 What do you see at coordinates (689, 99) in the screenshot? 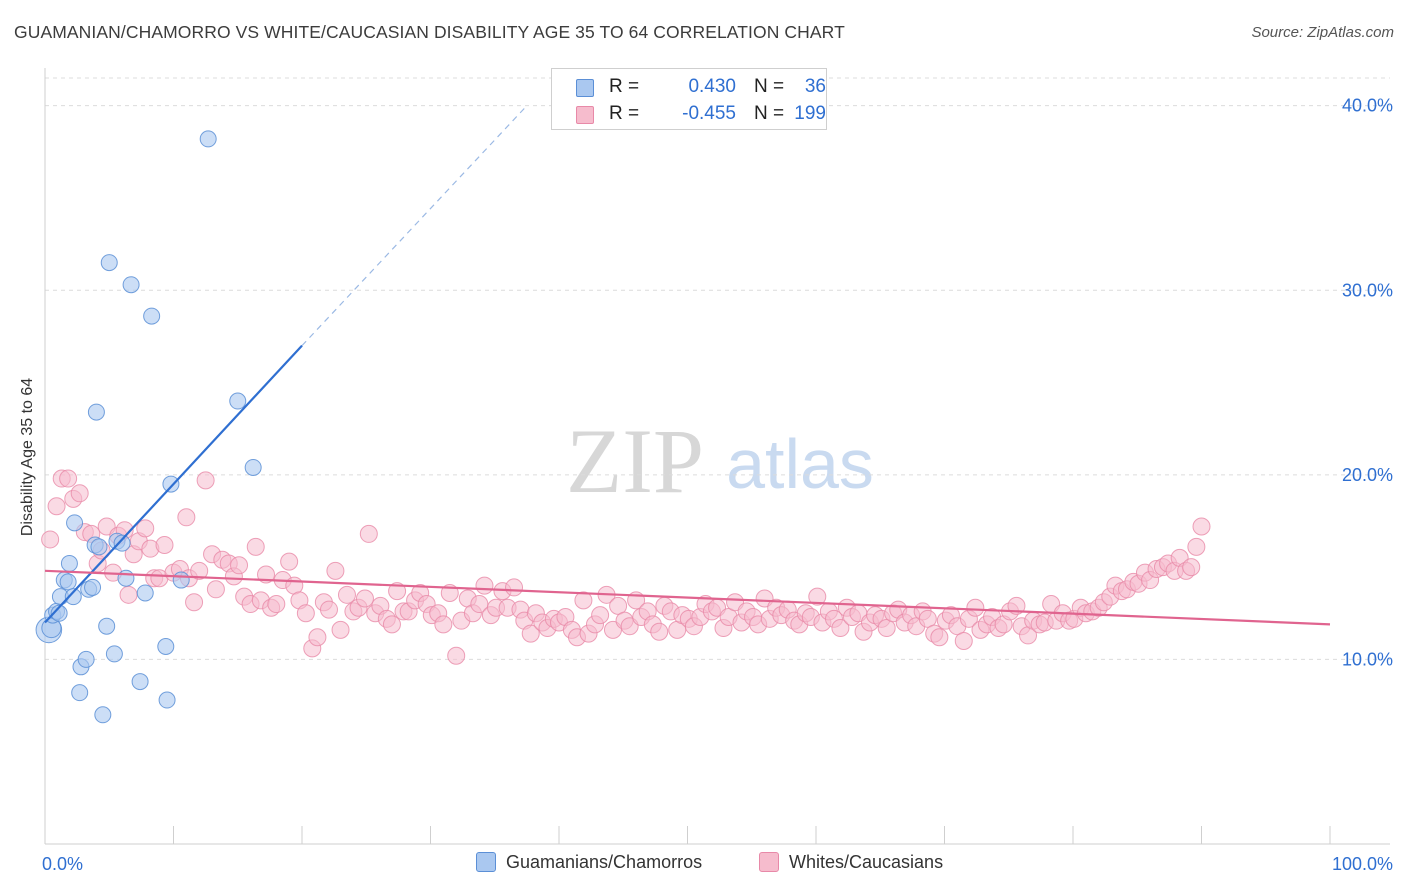
I see `correlation-legend: R = 0.430 N = 36 R = -0.455 N = 199` at bounding box center [689, 99].